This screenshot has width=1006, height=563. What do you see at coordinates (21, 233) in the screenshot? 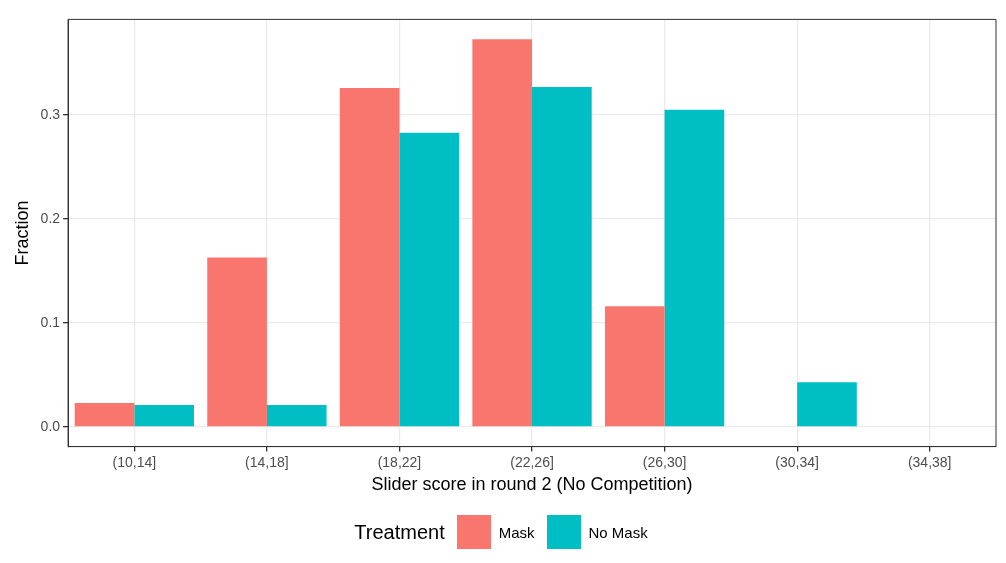
I see `y-axis-title: Fraction` at bounding box center [21, 233].